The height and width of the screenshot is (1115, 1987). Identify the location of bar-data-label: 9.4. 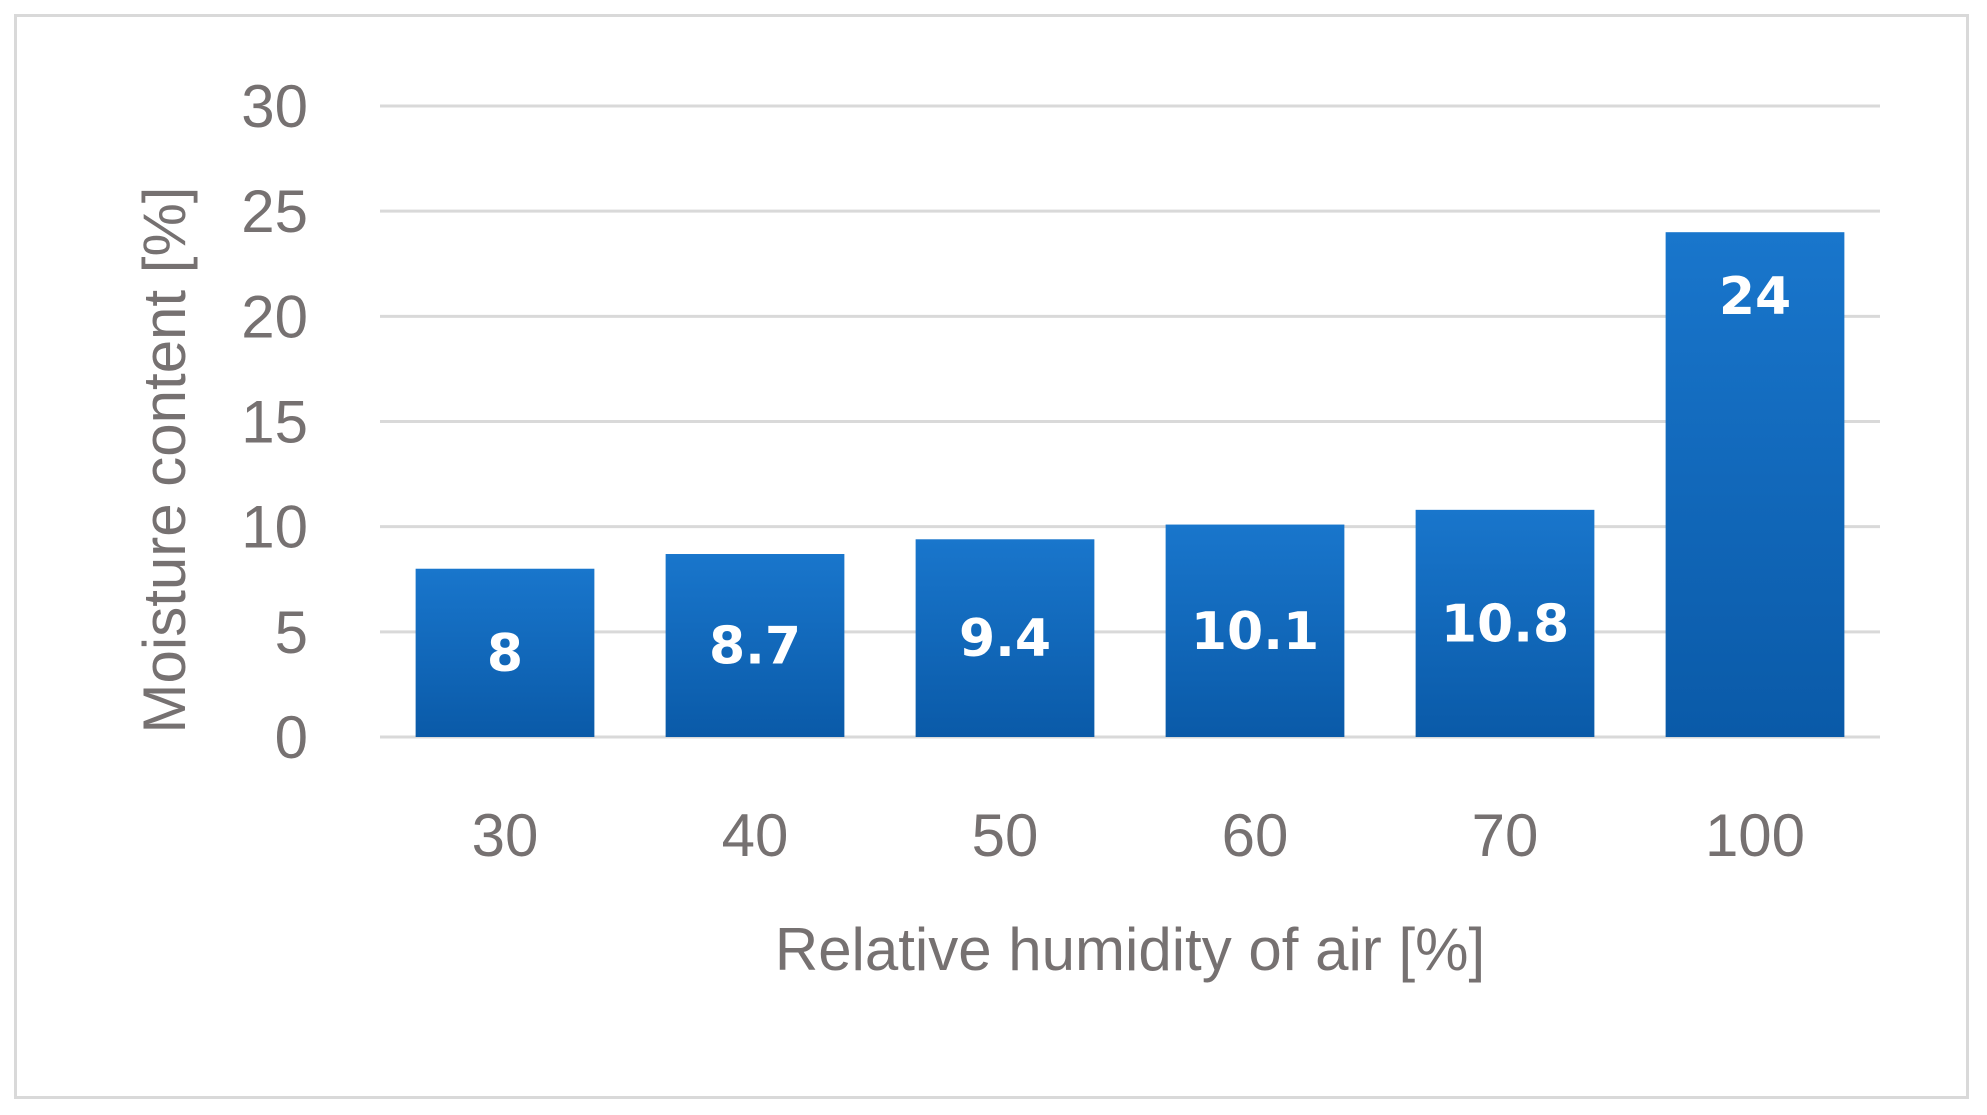
(1005, 639).